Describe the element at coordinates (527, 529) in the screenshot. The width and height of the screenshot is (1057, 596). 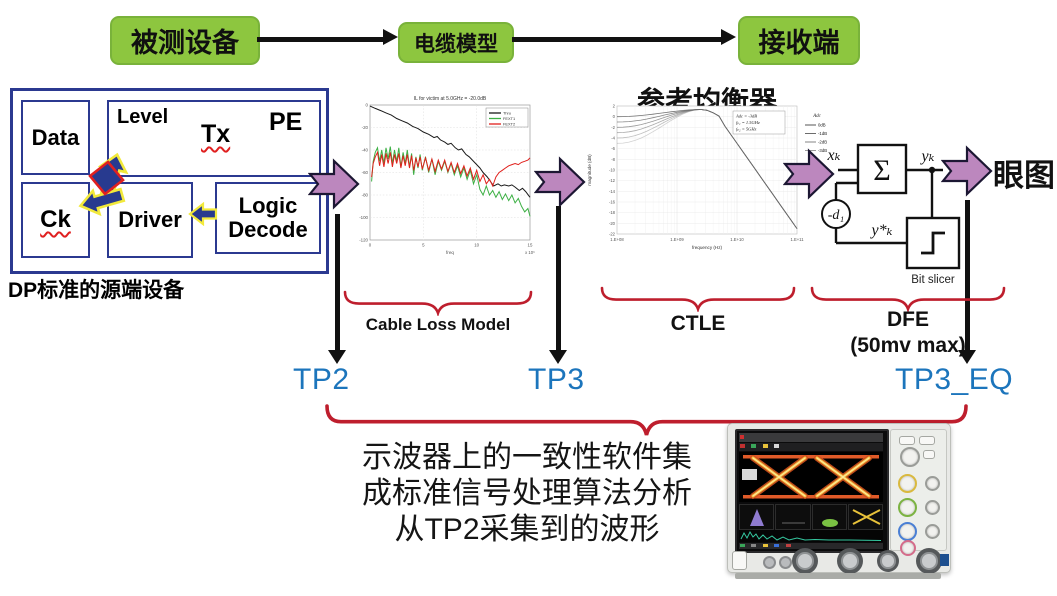
I see `note-line: 从TP2采集到的波形` at that location.